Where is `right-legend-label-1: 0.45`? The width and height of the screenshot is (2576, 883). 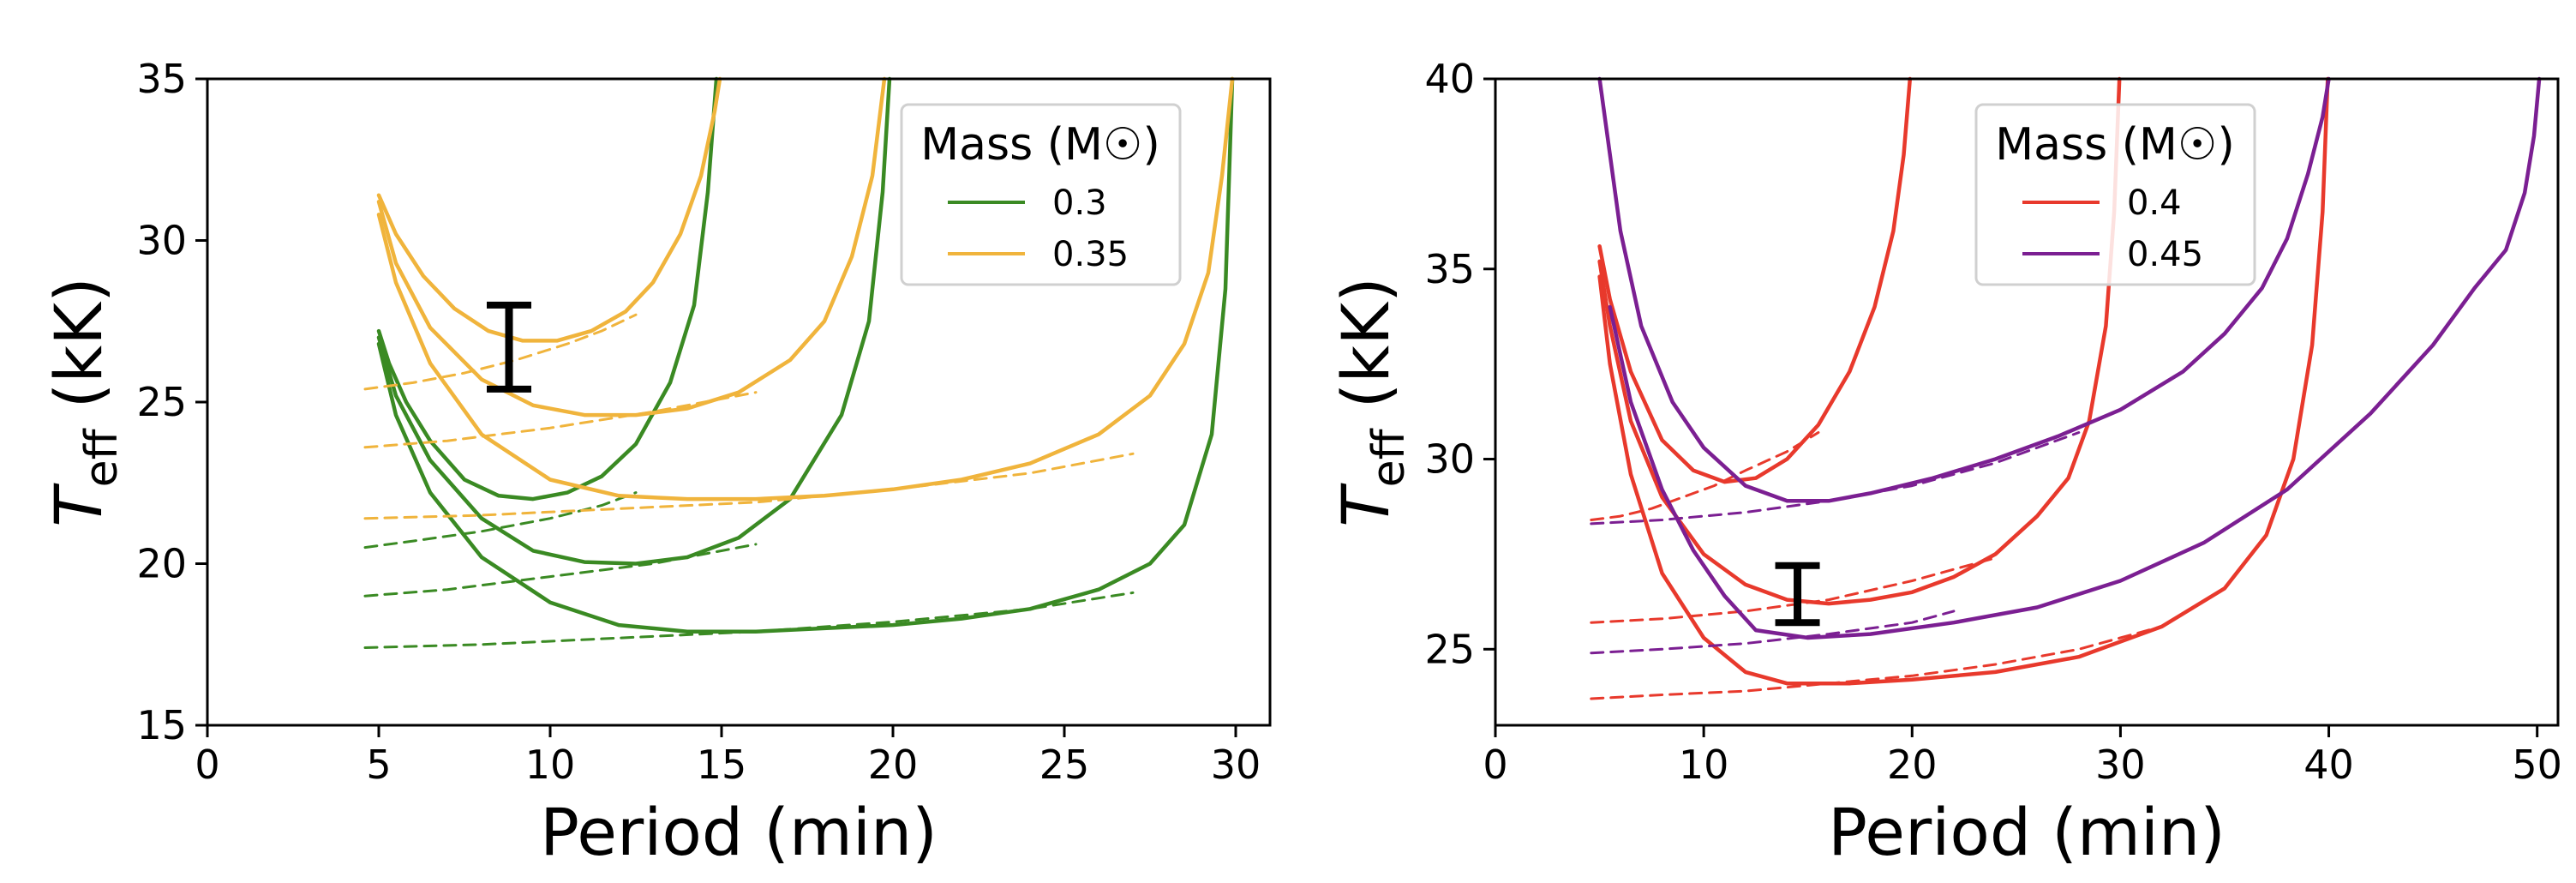
right-legend-label-1: 0.45 is located at coordinates (2165, 254).